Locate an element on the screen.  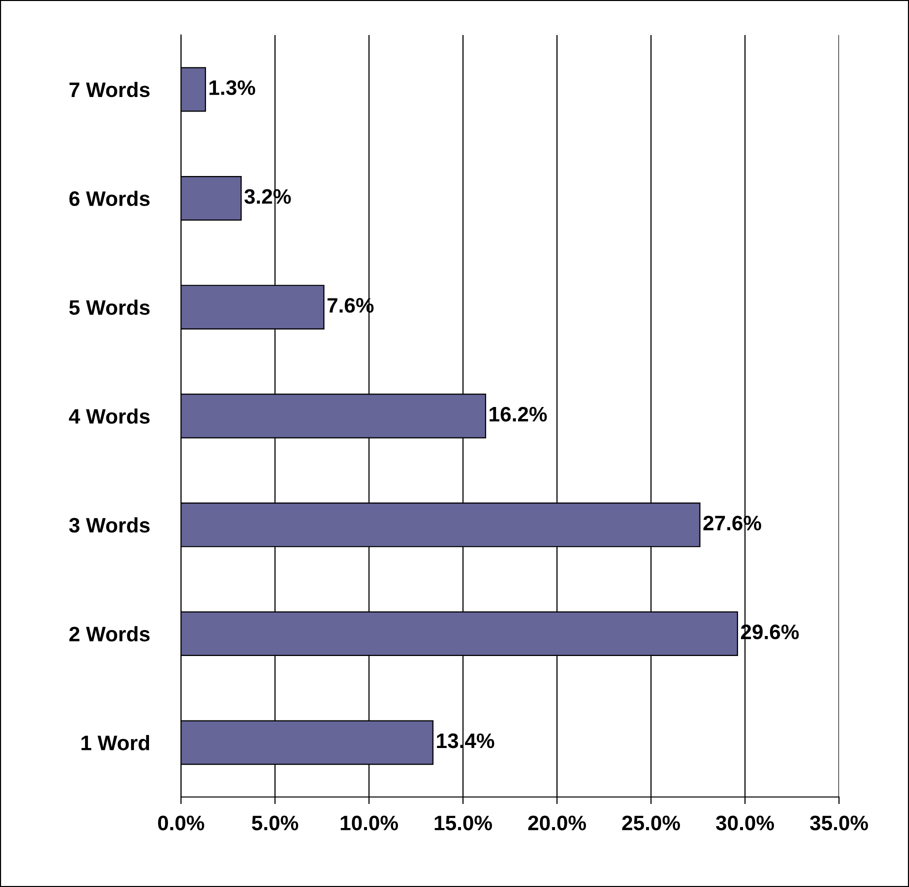
x-tick-label: 5.0% is located at coordinates (275, 823).